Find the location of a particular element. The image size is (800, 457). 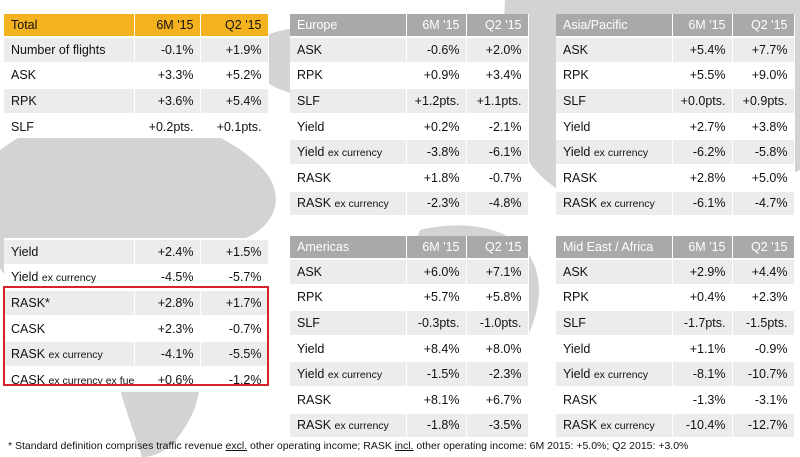

table-row: RPK +5.7% +5.8% is located at coordinates (409, 297).